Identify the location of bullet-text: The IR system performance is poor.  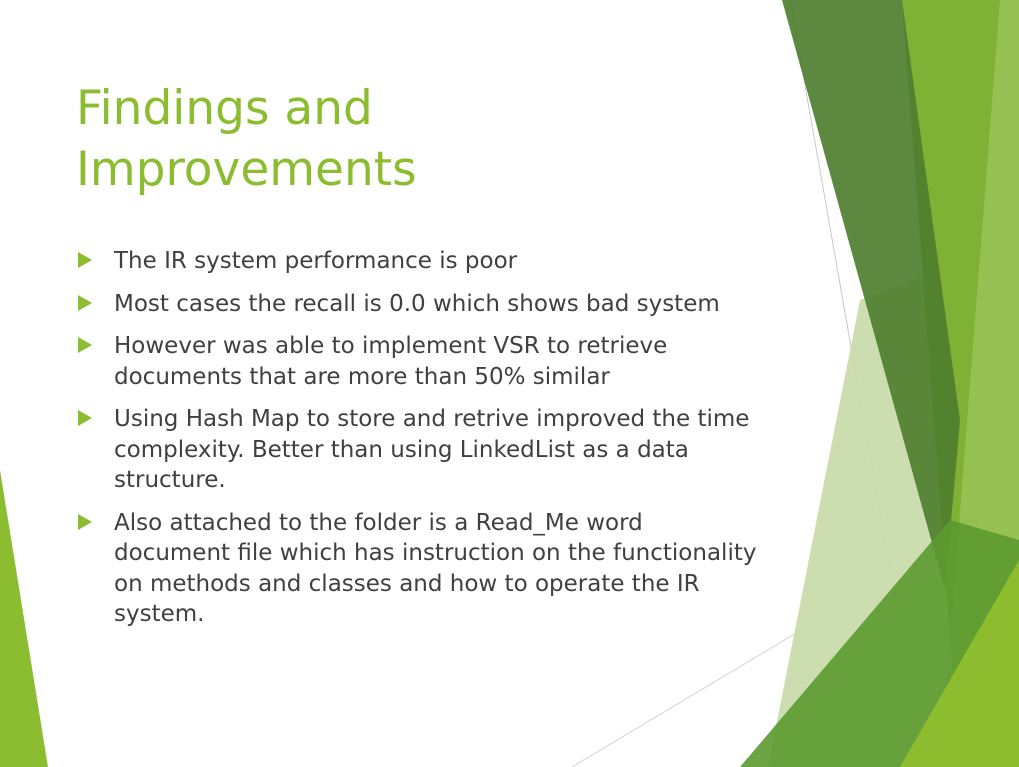
(316, 261).